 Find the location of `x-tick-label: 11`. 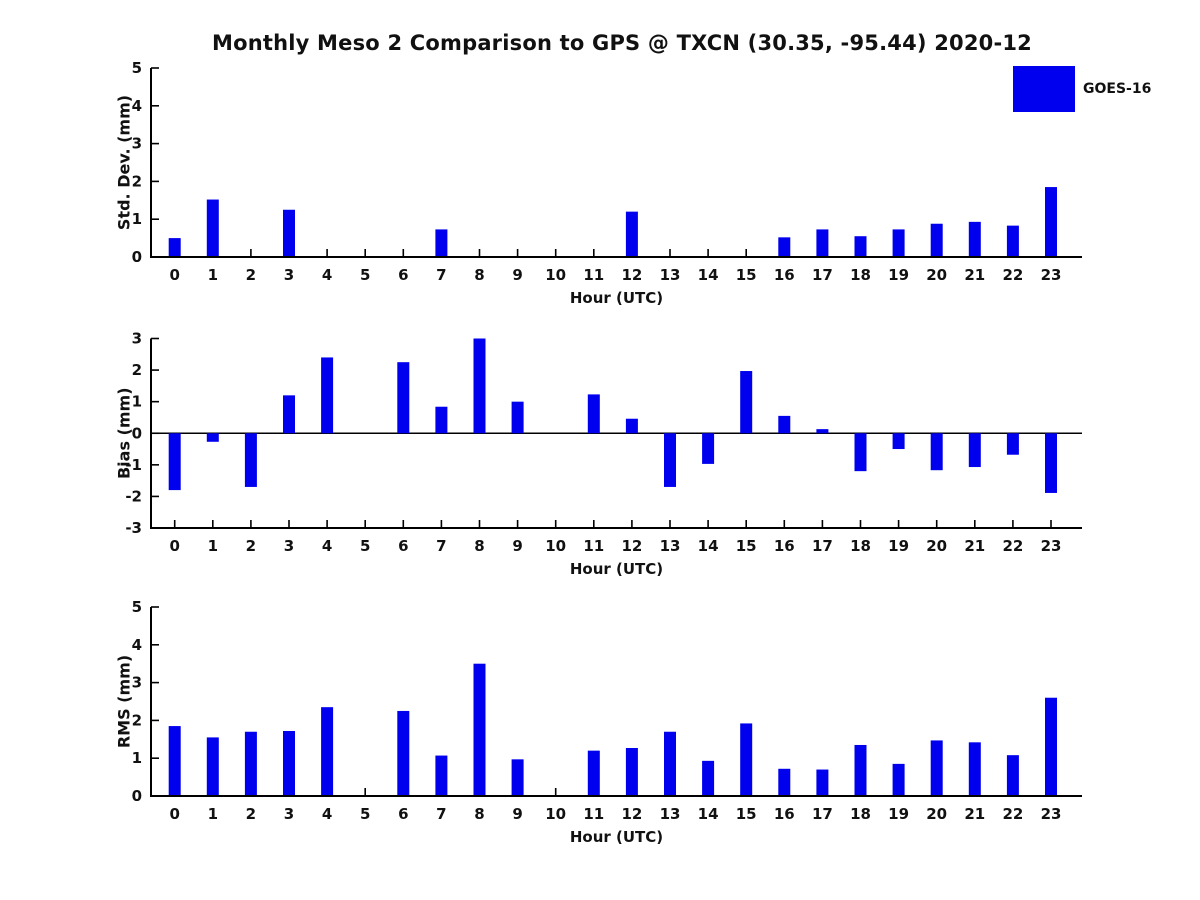

x-tick-label: 11 is located at coordinates (593, 275).